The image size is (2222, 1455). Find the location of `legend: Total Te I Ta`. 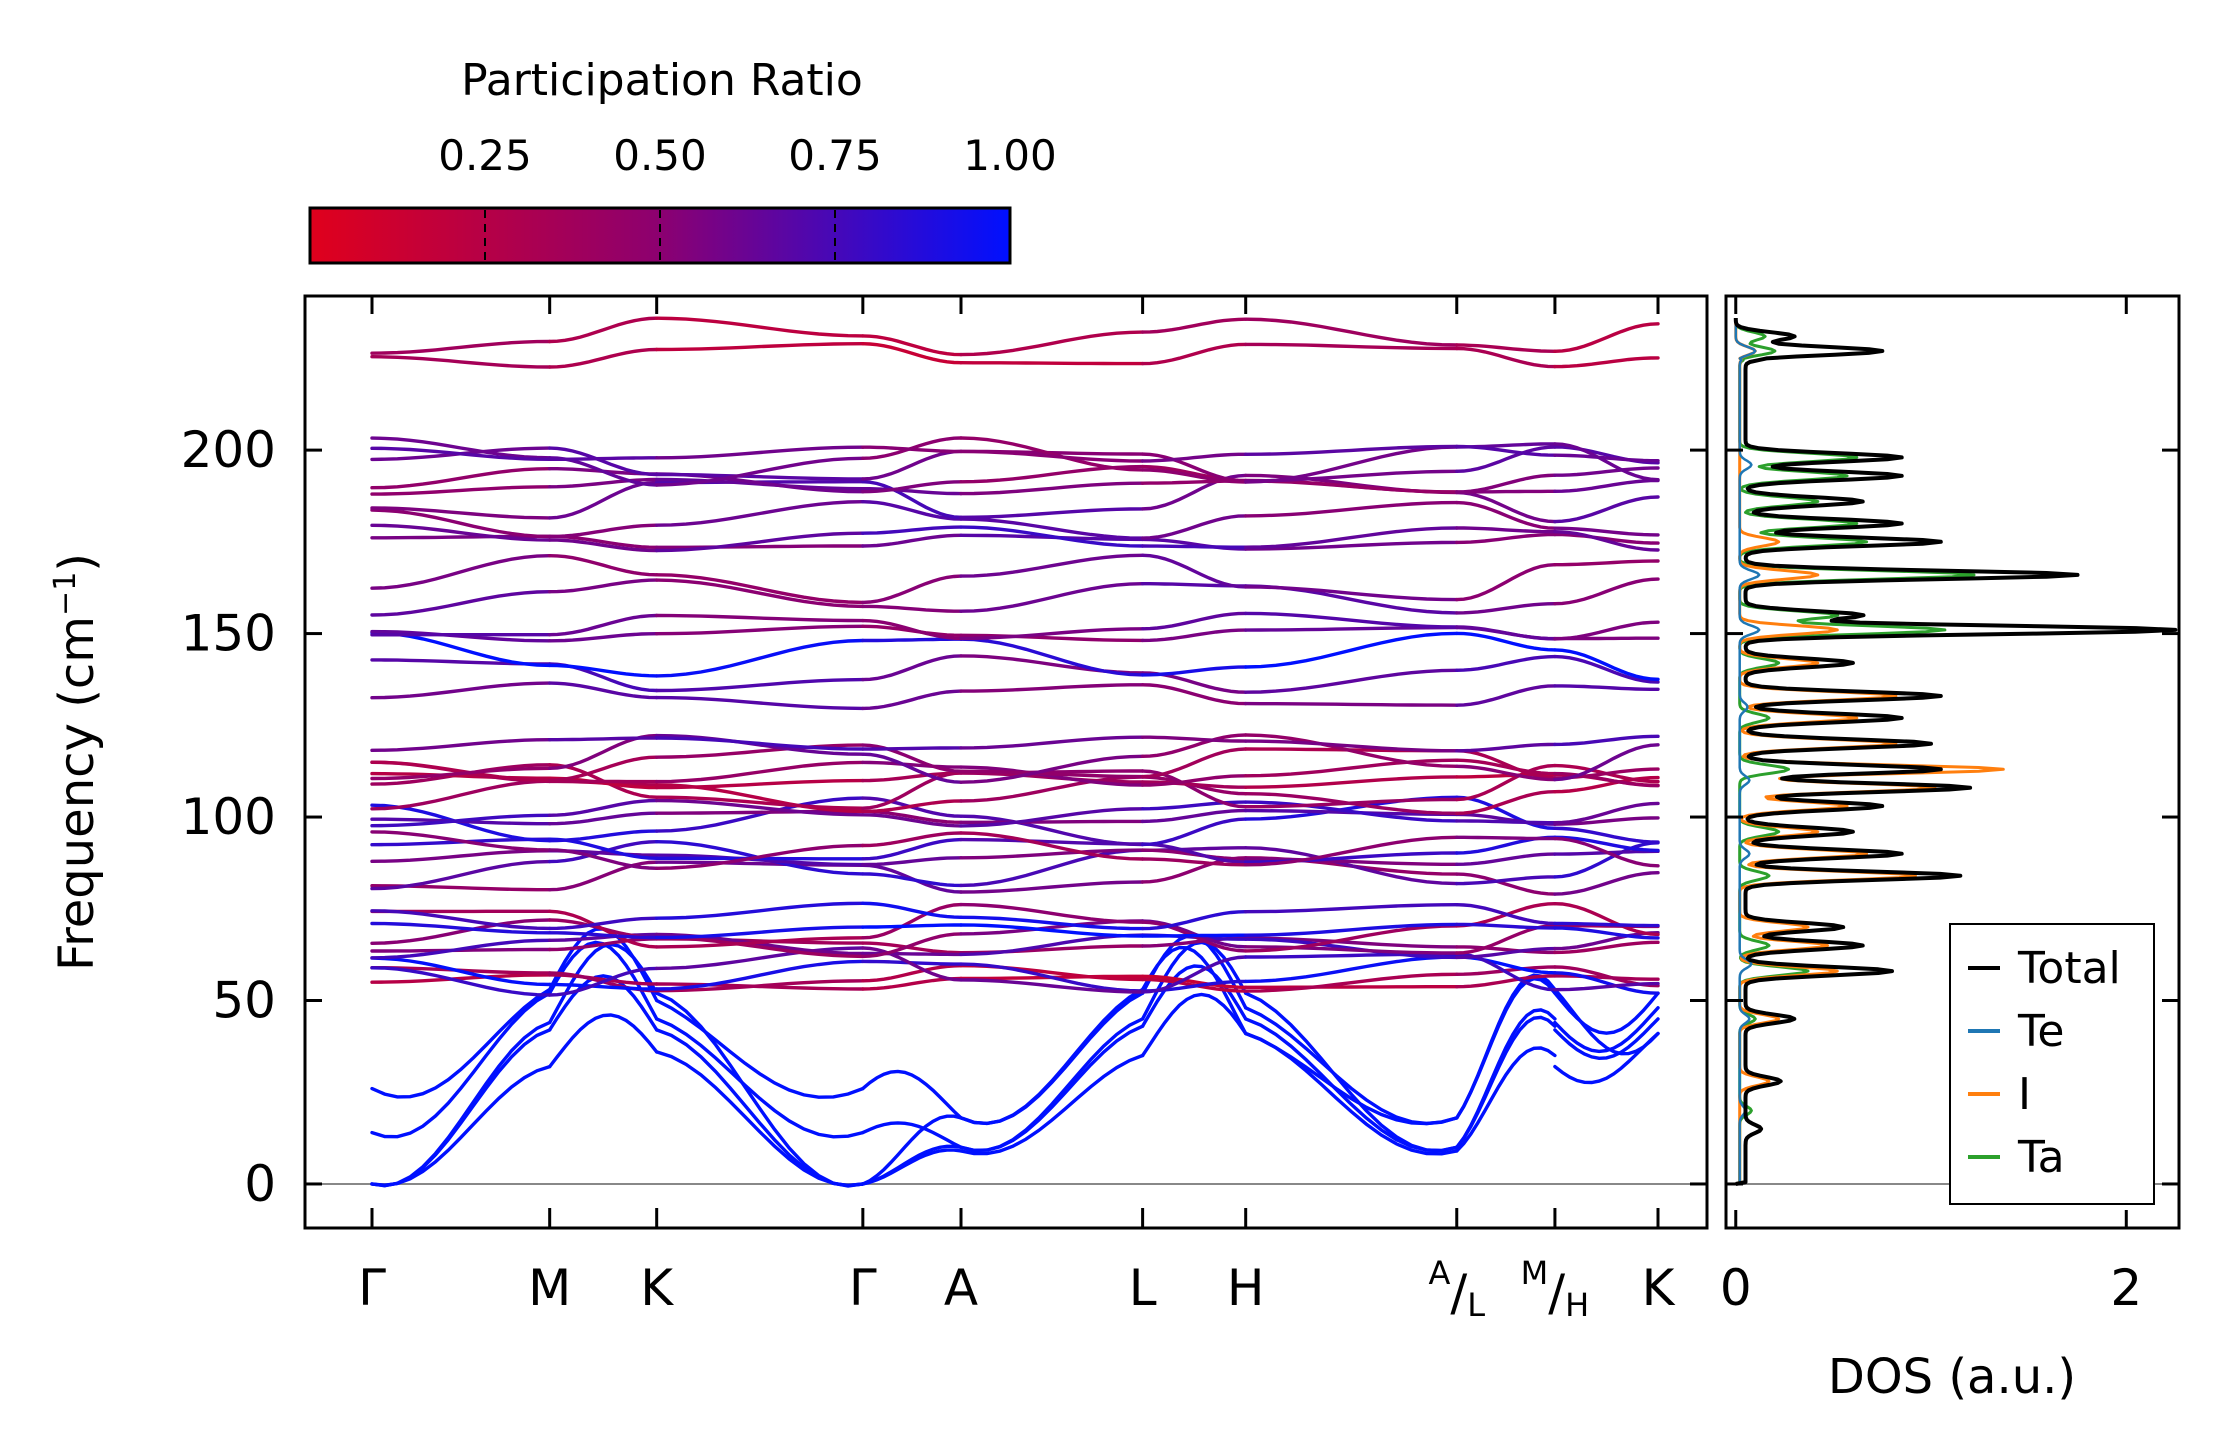

legend: Total Te I Ta is located at coordinates (2052, 1064).